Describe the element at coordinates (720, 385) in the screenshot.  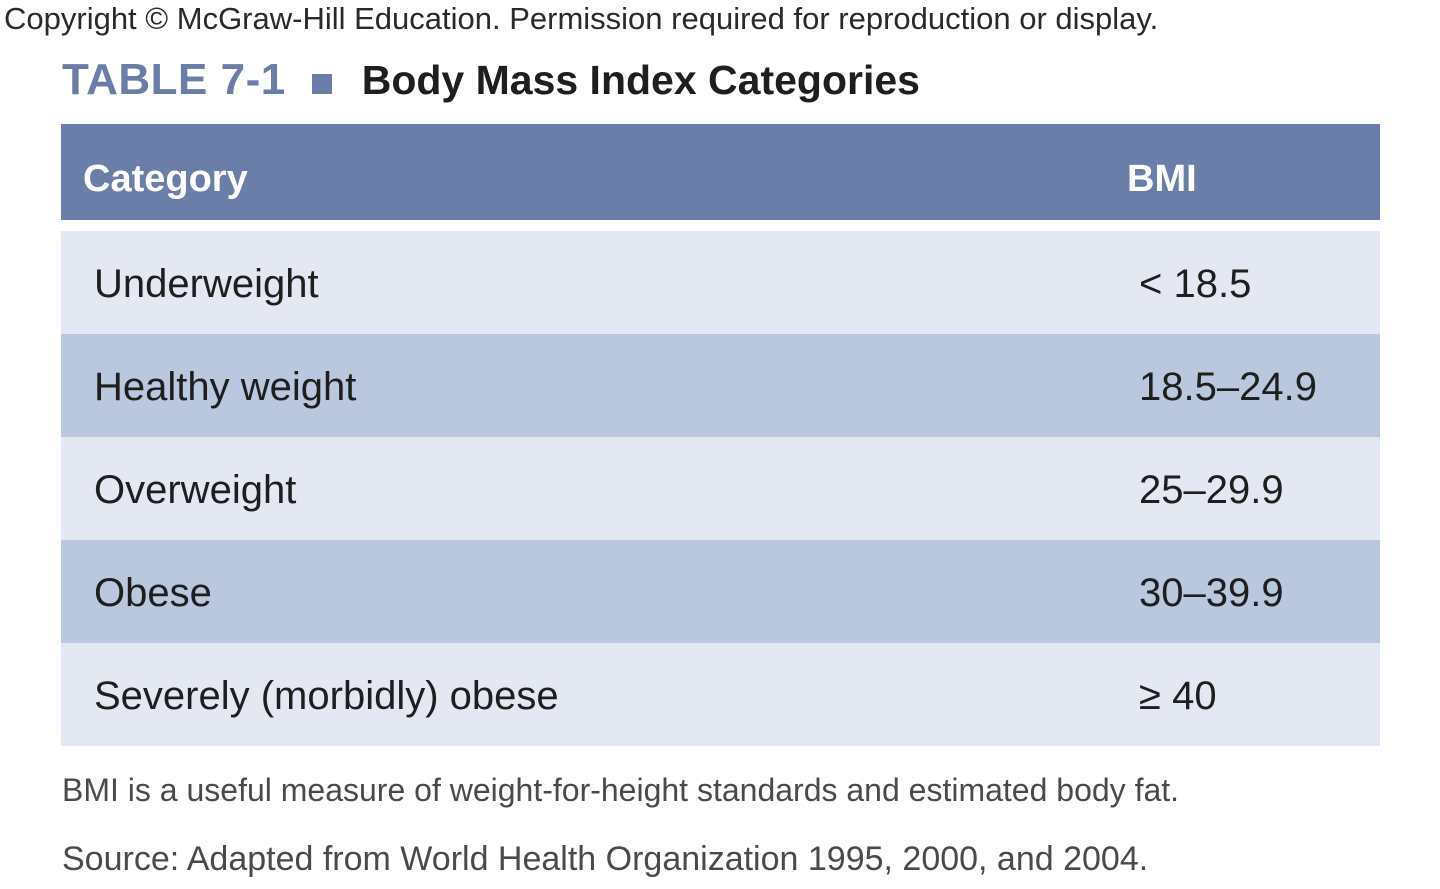
I see `table-row: Healthy weight 18.5–24.9` at that location.